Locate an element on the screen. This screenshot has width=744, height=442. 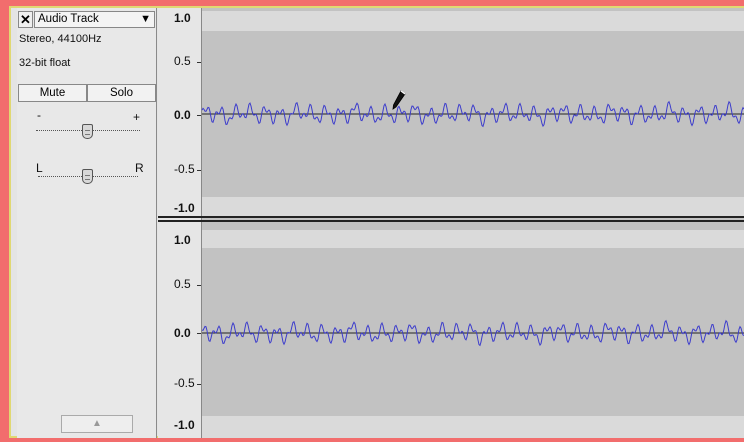
track-format-info: Stereo, 44100Hz is located at coordinates (60, 39).